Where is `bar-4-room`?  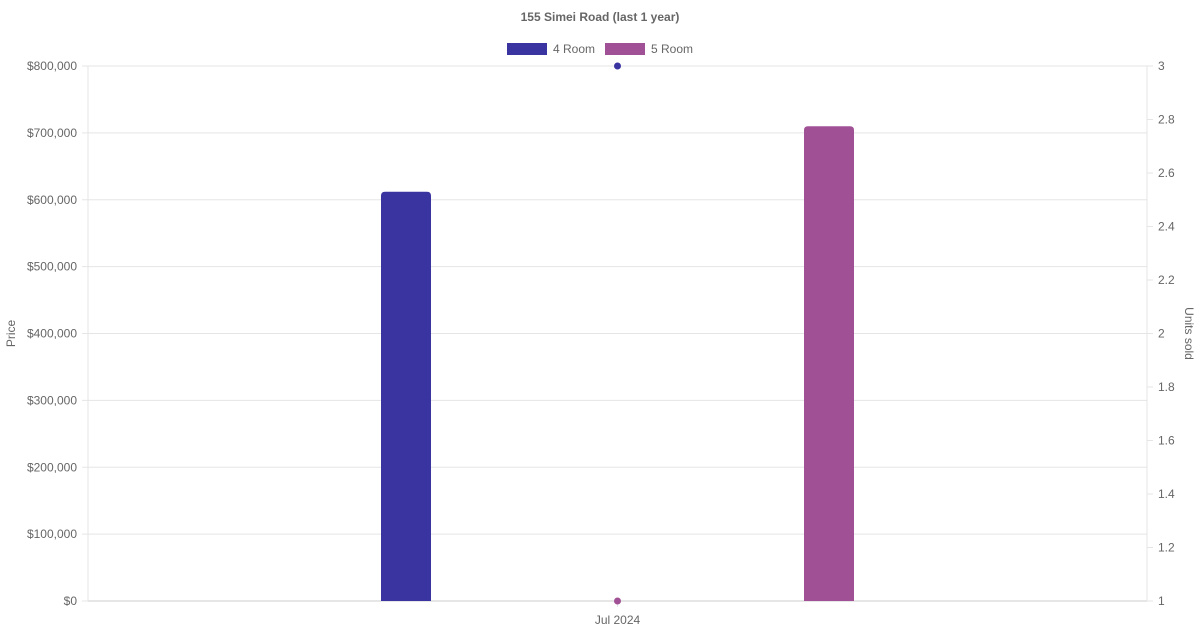 bar-4-room is located at coordinates (406, 396).